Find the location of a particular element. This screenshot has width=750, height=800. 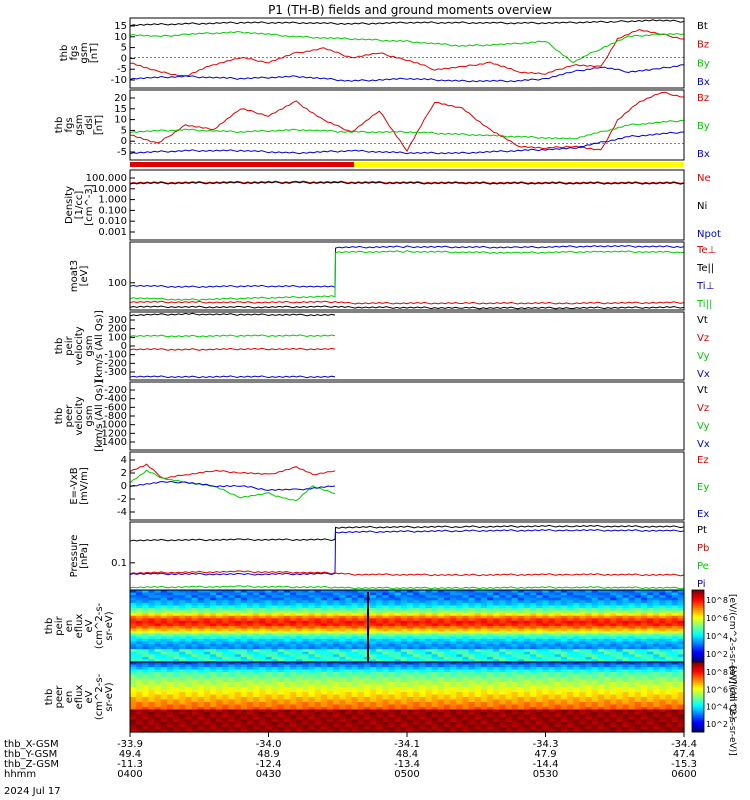

y-tick-label: -800 is located at coordinates (115, 416).